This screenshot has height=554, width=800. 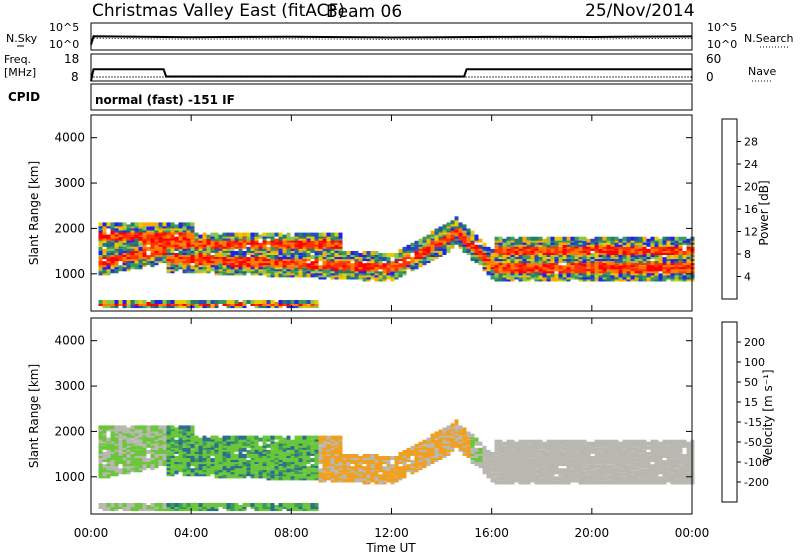 What do you see at coordinates (751, 232) in the screenshot?
I see `colorbar-tick: 12` at bounding box center [751, 232].